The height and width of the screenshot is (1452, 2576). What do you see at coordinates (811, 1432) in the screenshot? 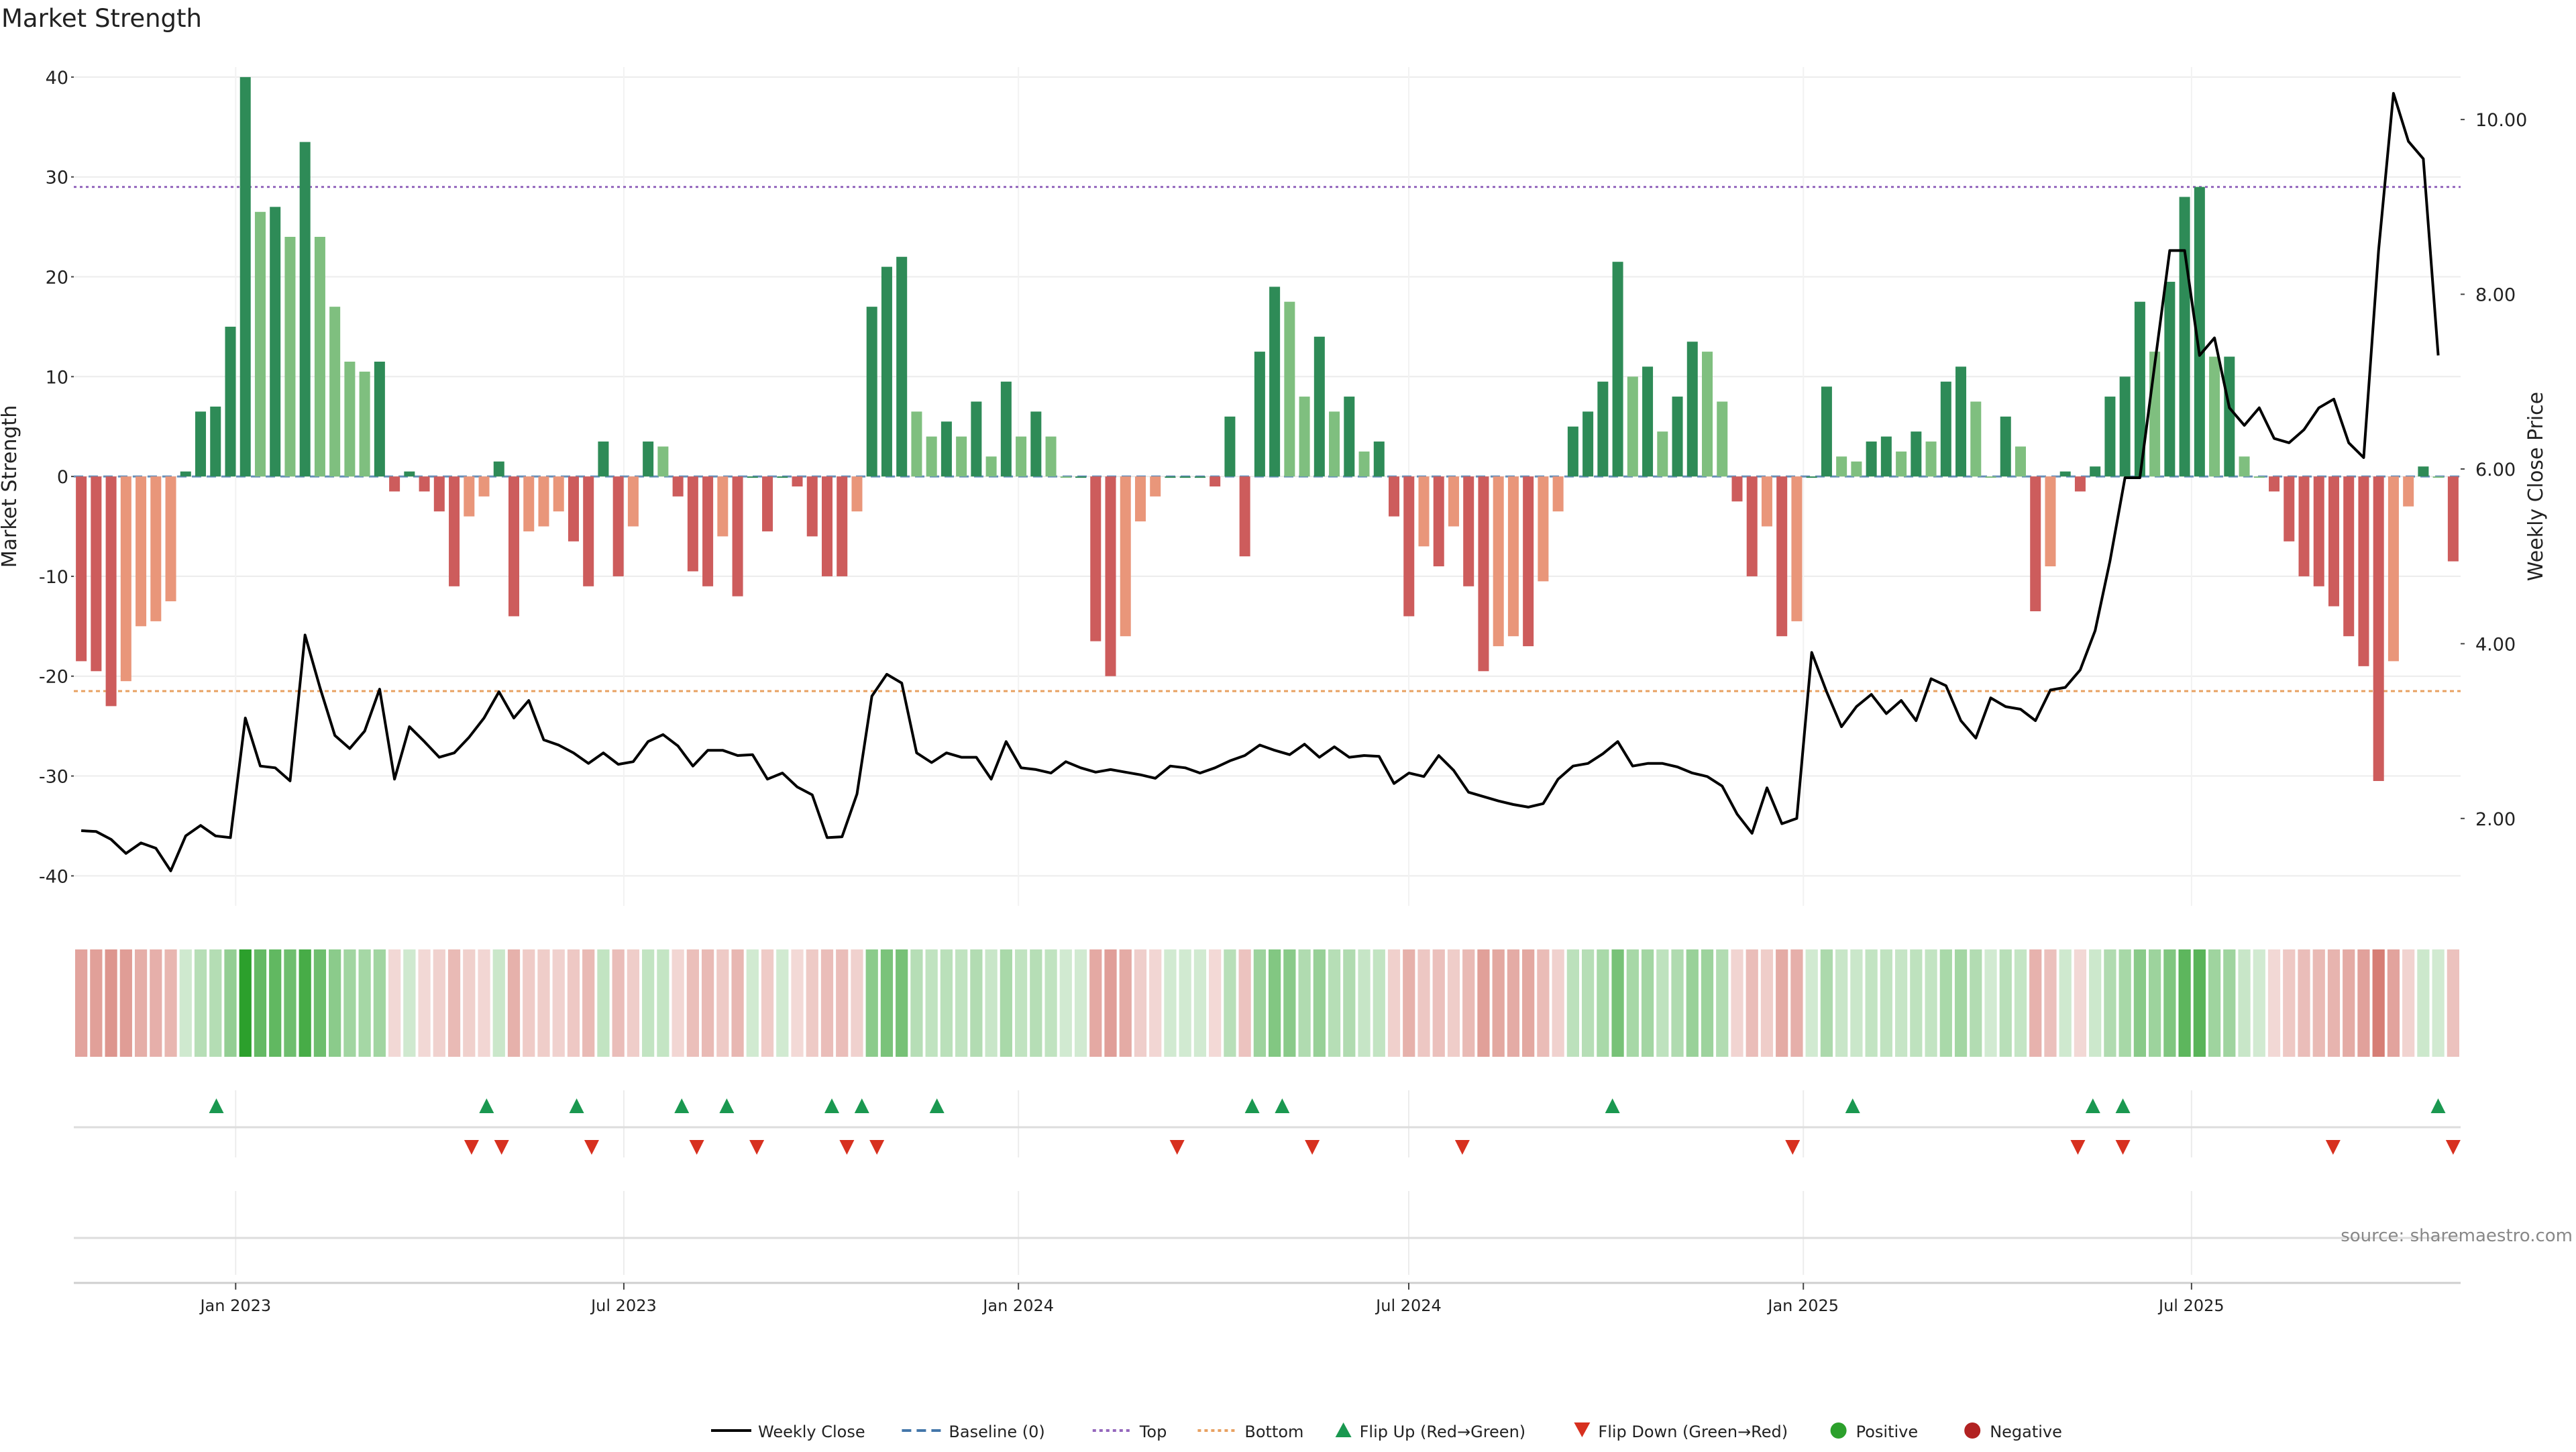
I see `legend-label: Weekly Close` at bounding box center [811, 1432].